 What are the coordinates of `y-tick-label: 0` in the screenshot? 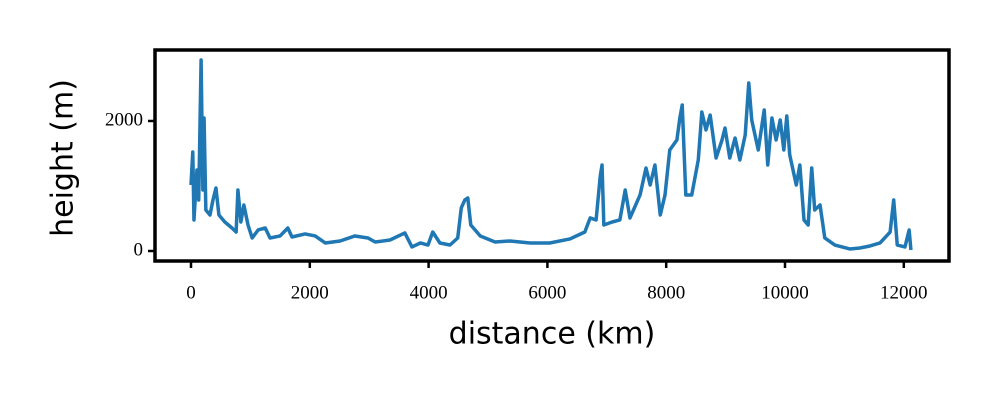 It's located at (139, 249).